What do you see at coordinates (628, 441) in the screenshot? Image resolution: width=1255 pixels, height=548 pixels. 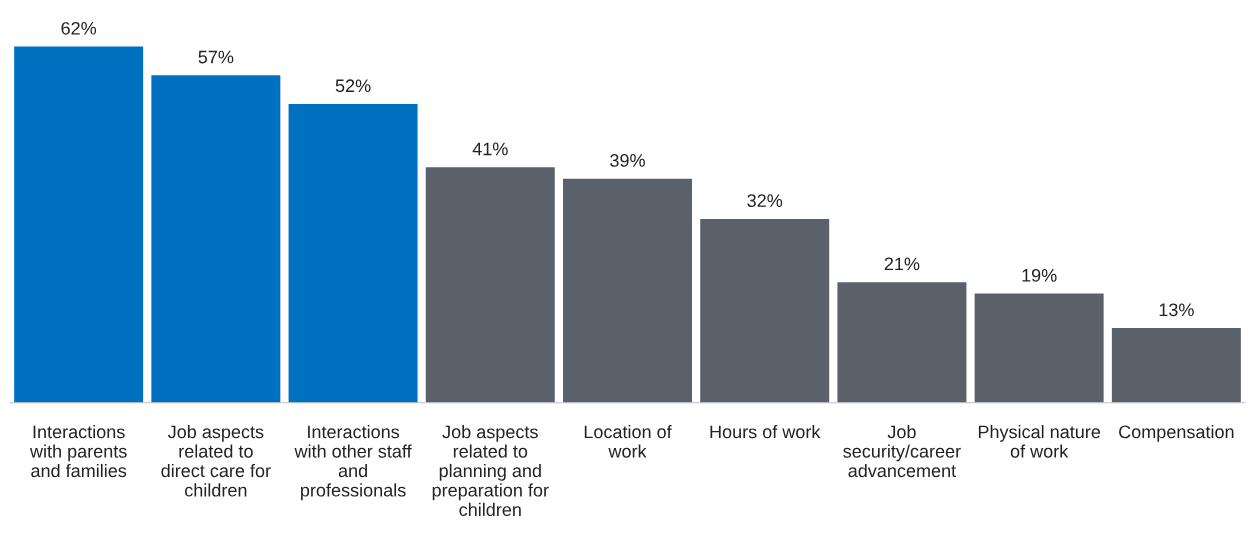 I see `x-tick-label: Location of work` at bounding box center [628, 441].